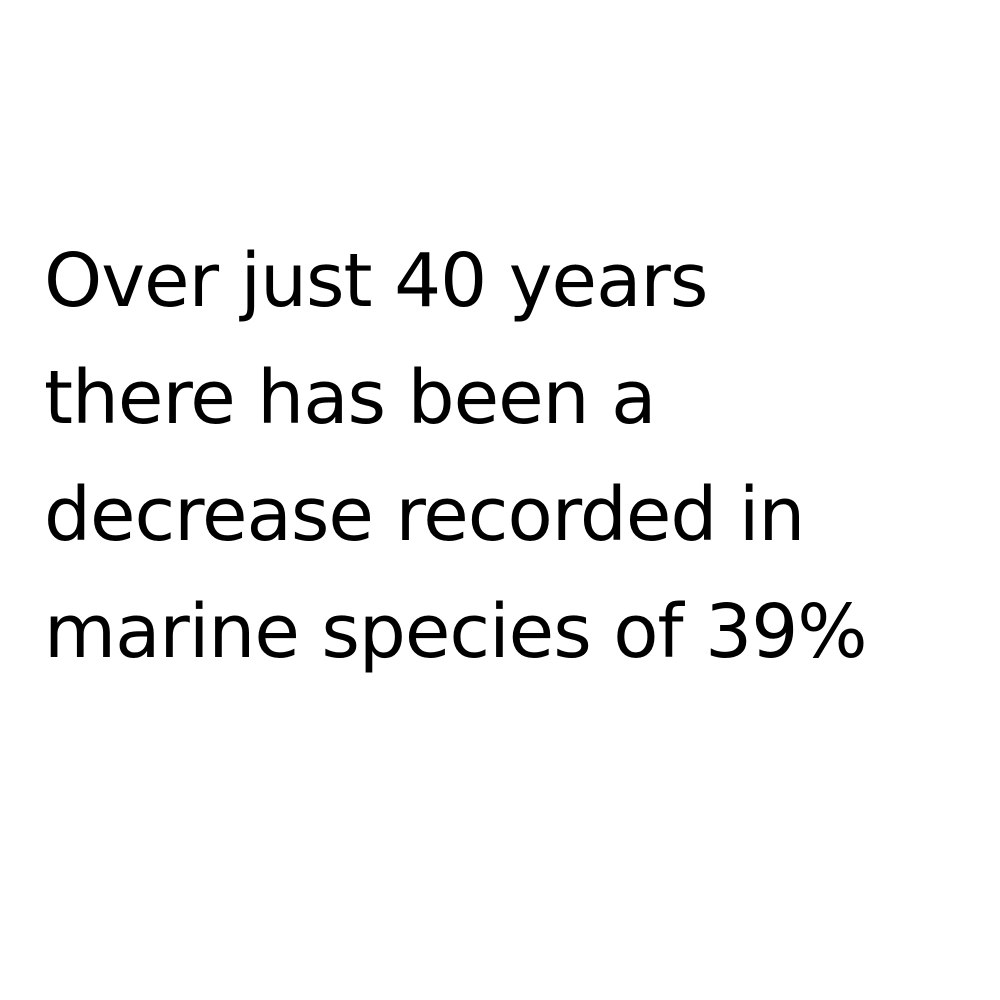 This screenshot has height=1000, width=1000. What do you see at coordinates (350, 398) in the screenshot?
I see `statement-line-2: there has been a` at bounding box center [350, 398].